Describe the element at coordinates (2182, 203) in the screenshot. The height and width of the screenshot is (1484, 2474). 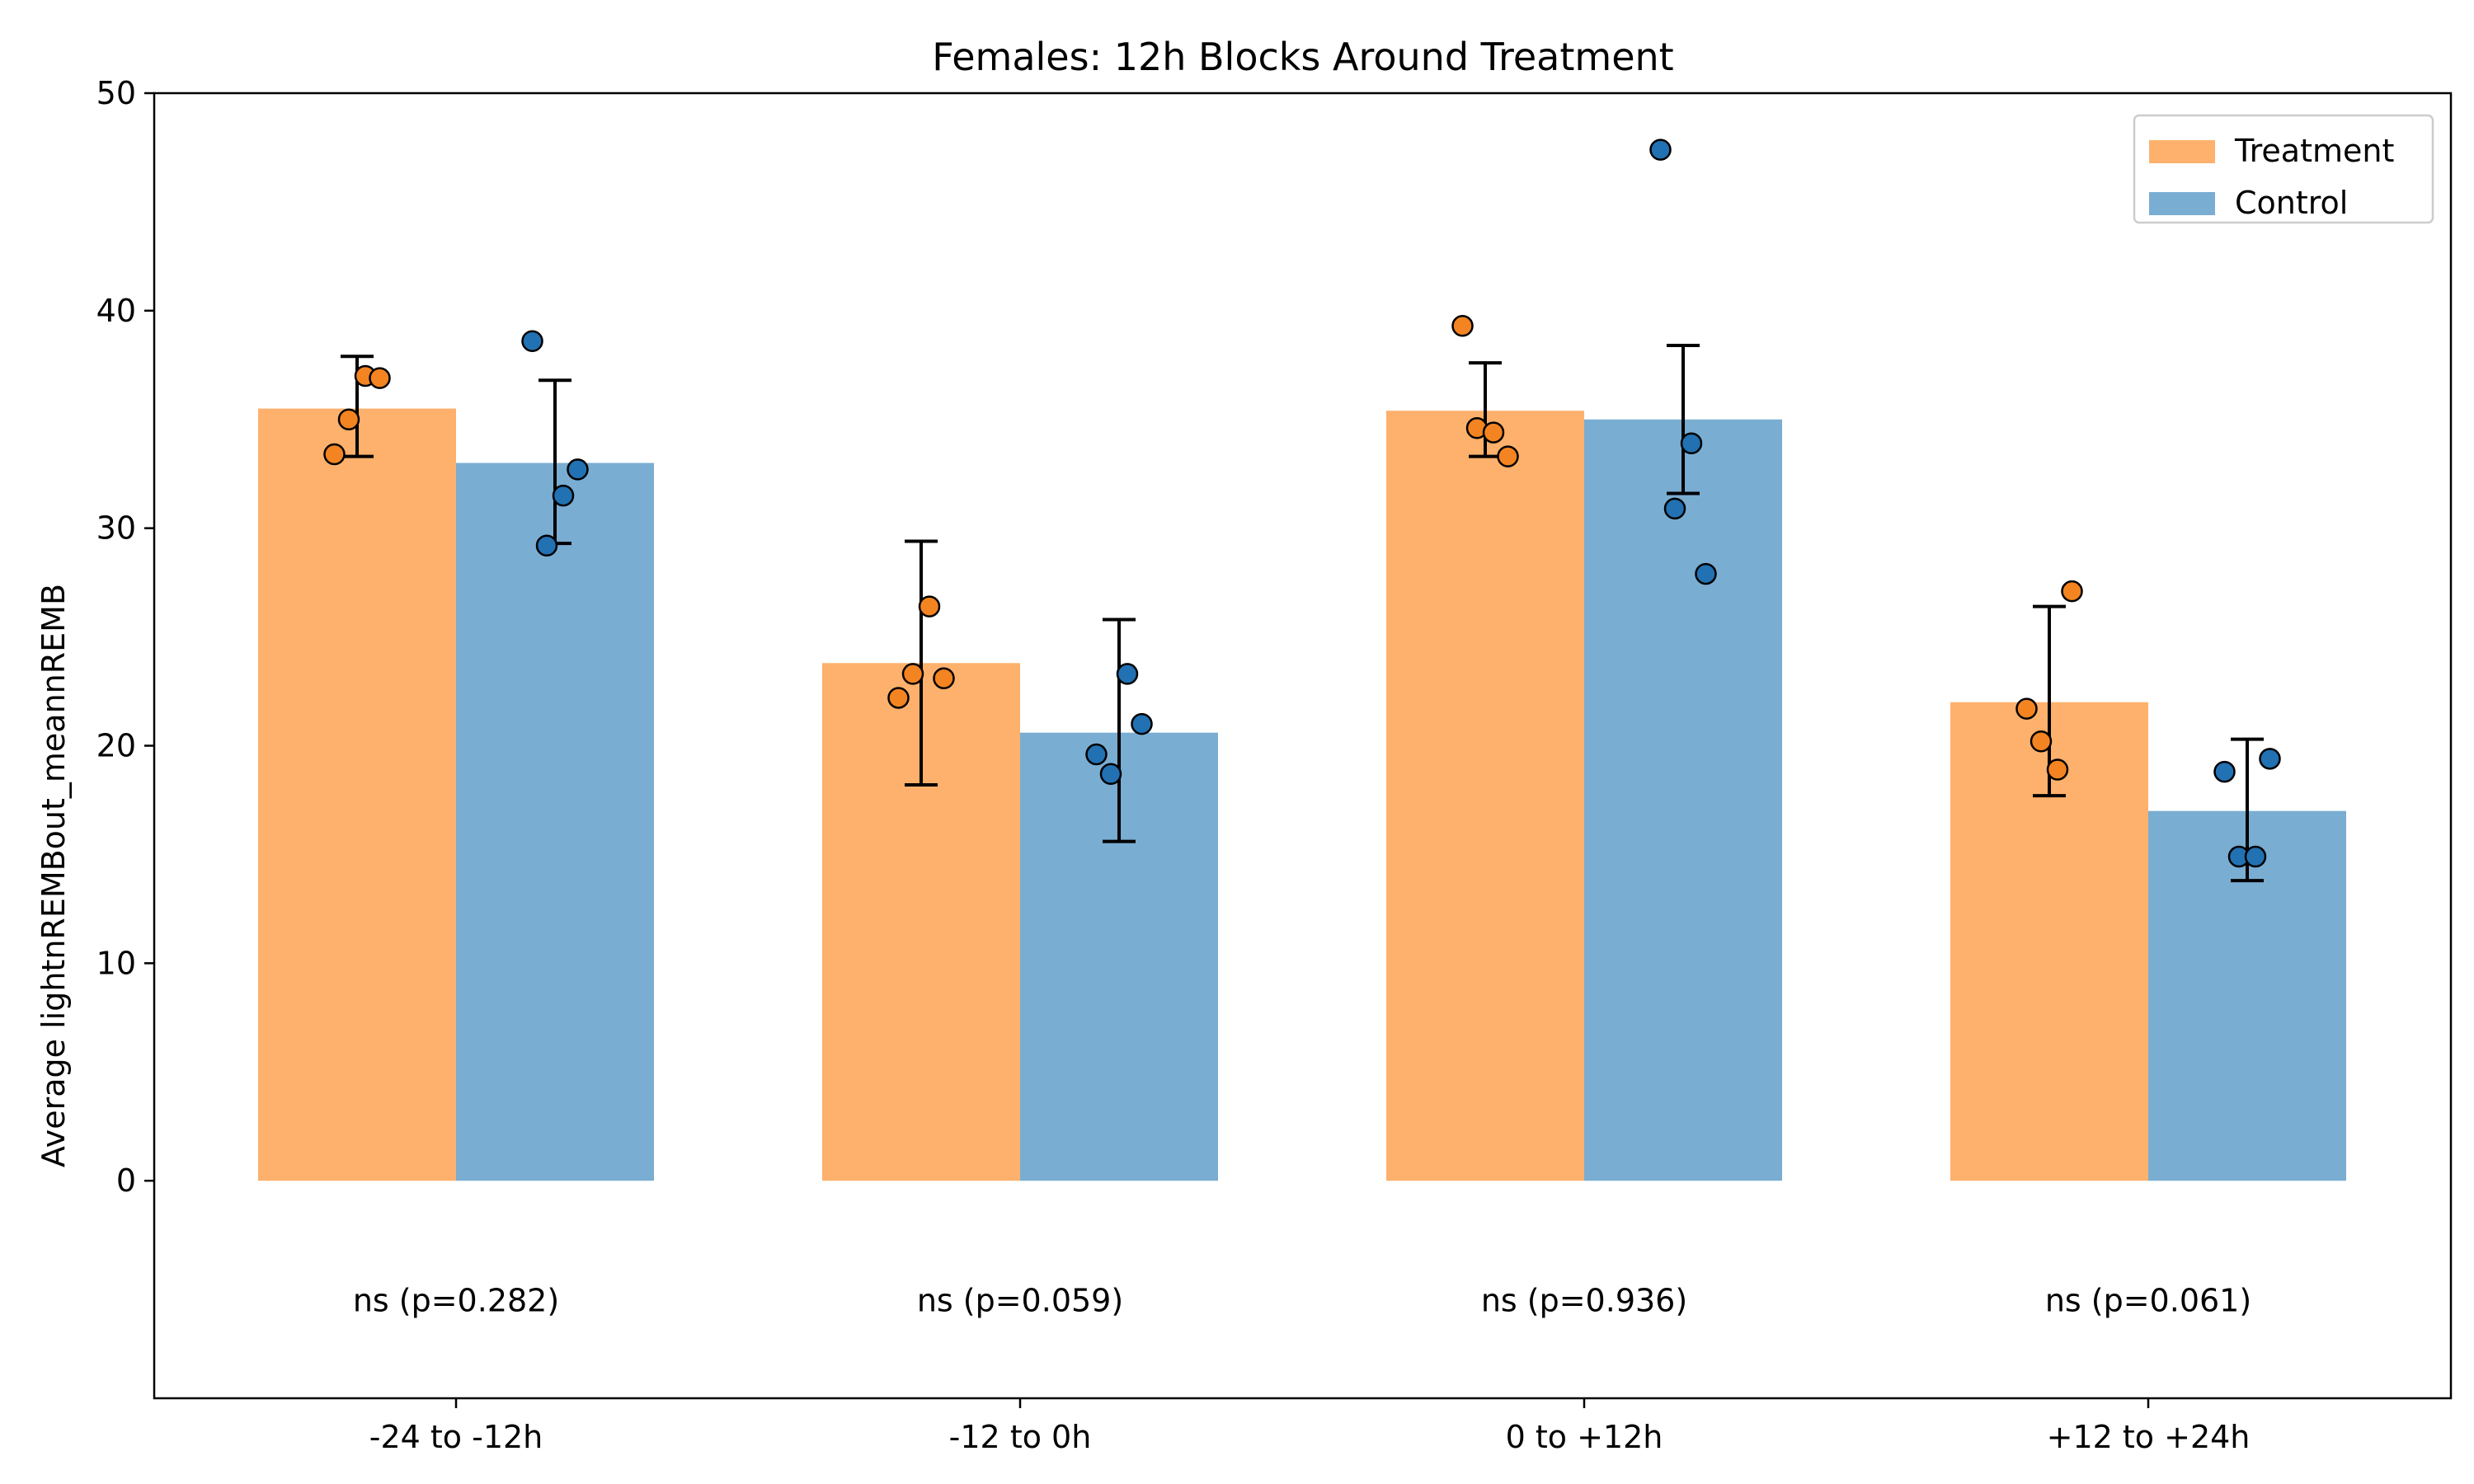
I see `legend-swatch-control` at that location.